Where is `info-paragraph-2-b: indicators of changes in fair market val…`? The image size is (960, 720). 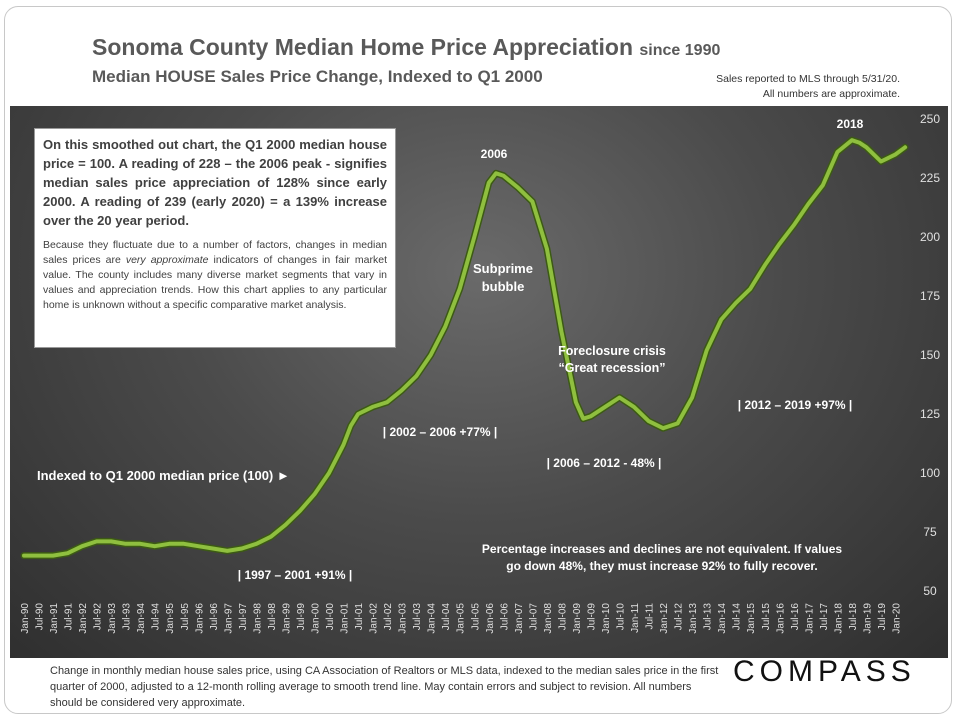
info-paragraph-2-b: indicators of changes in fair market val… is located at coordinates (215, 282).